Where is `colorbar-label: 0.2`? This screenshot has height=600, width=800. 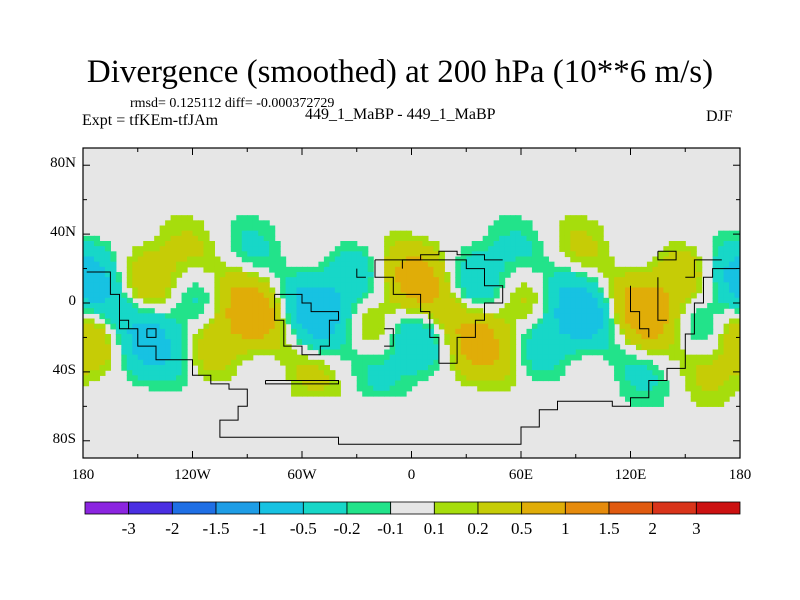 colorbar-label: 0.2 is located at coordinates (478, 528).